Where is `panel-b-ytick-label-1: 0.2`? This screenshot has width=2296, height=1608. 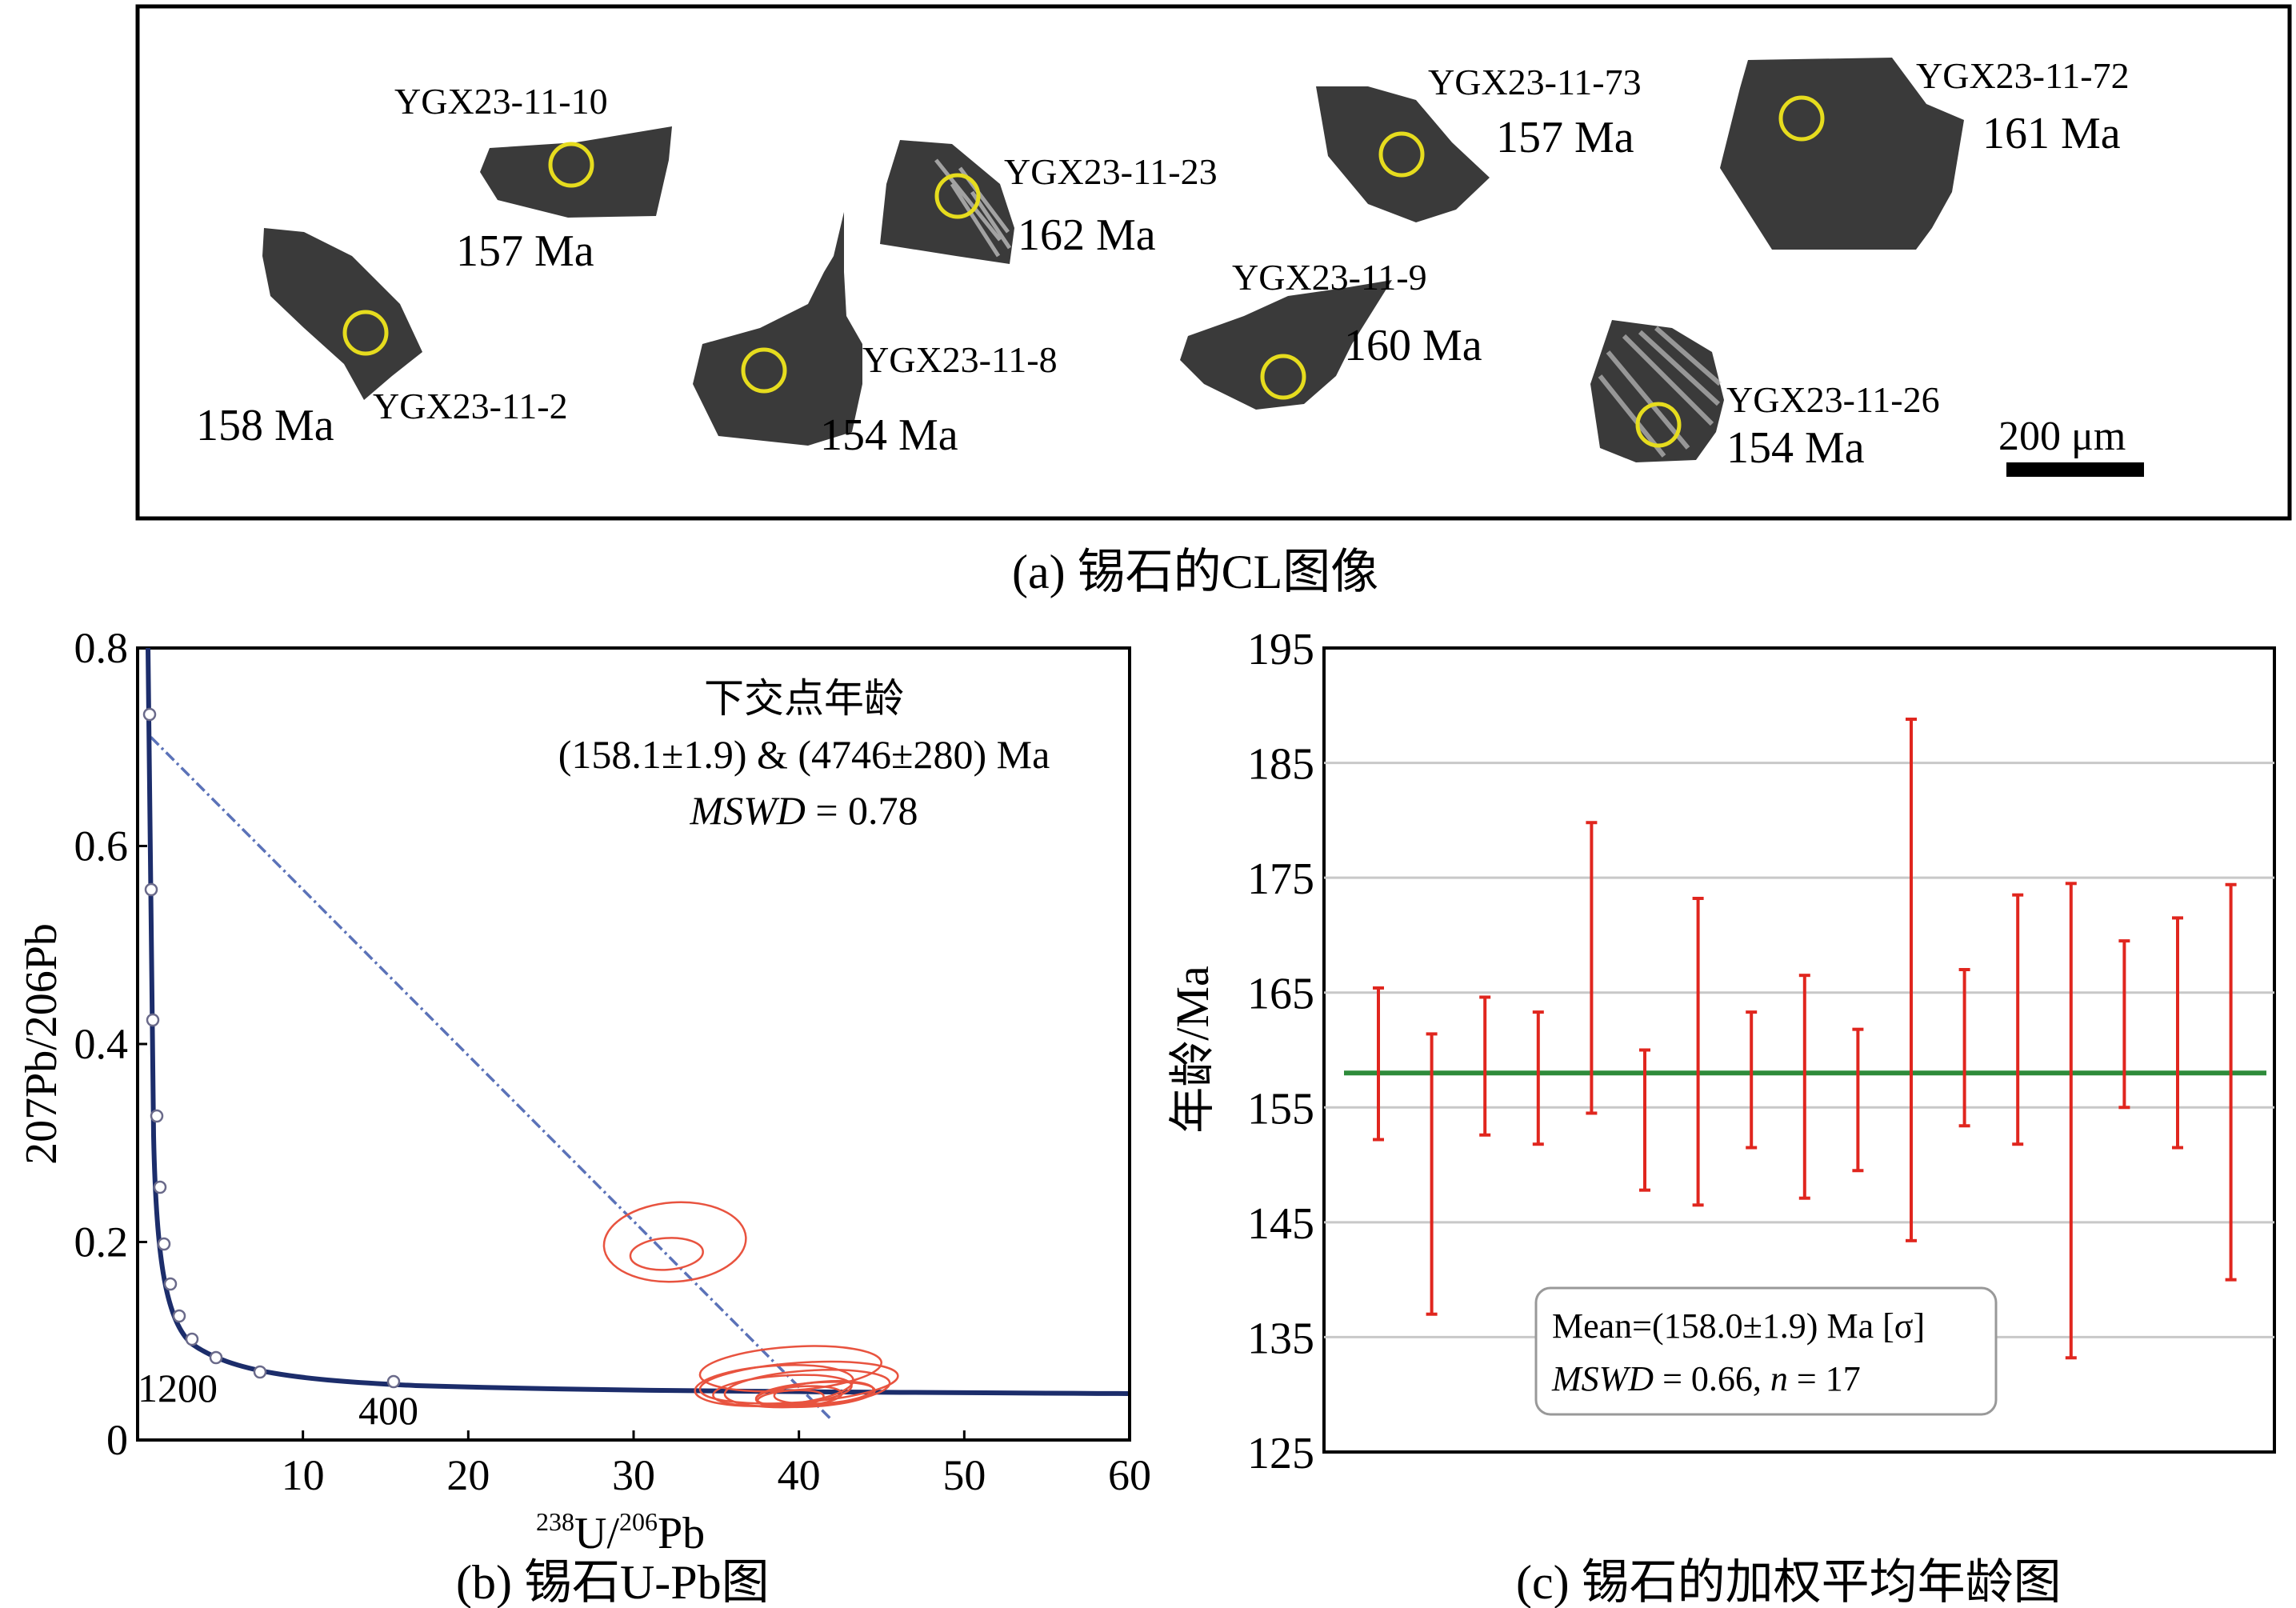 panel-b-ytick-label-1: 0.2 is located at coordinates (101, 1242).